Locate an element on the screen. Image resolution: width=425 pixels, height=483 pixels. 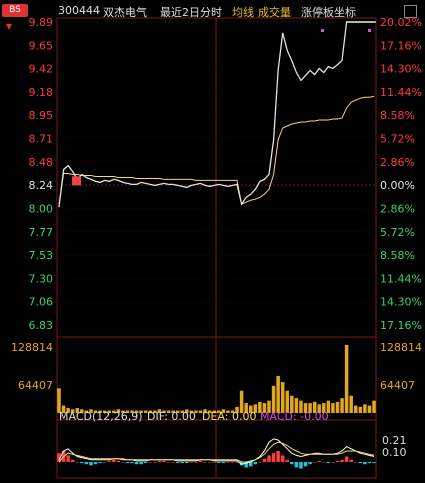
price-tick-label: 8.00 is located at coordinates (41, 208).